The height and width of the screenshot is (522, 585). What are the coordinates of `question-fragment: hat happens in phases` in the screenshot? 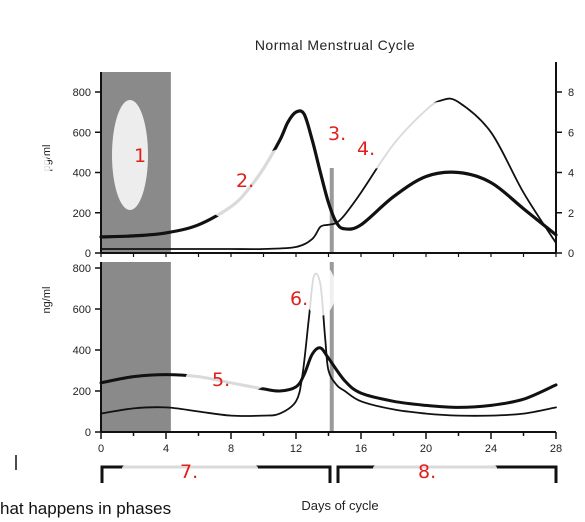 It's located at (86, 508).